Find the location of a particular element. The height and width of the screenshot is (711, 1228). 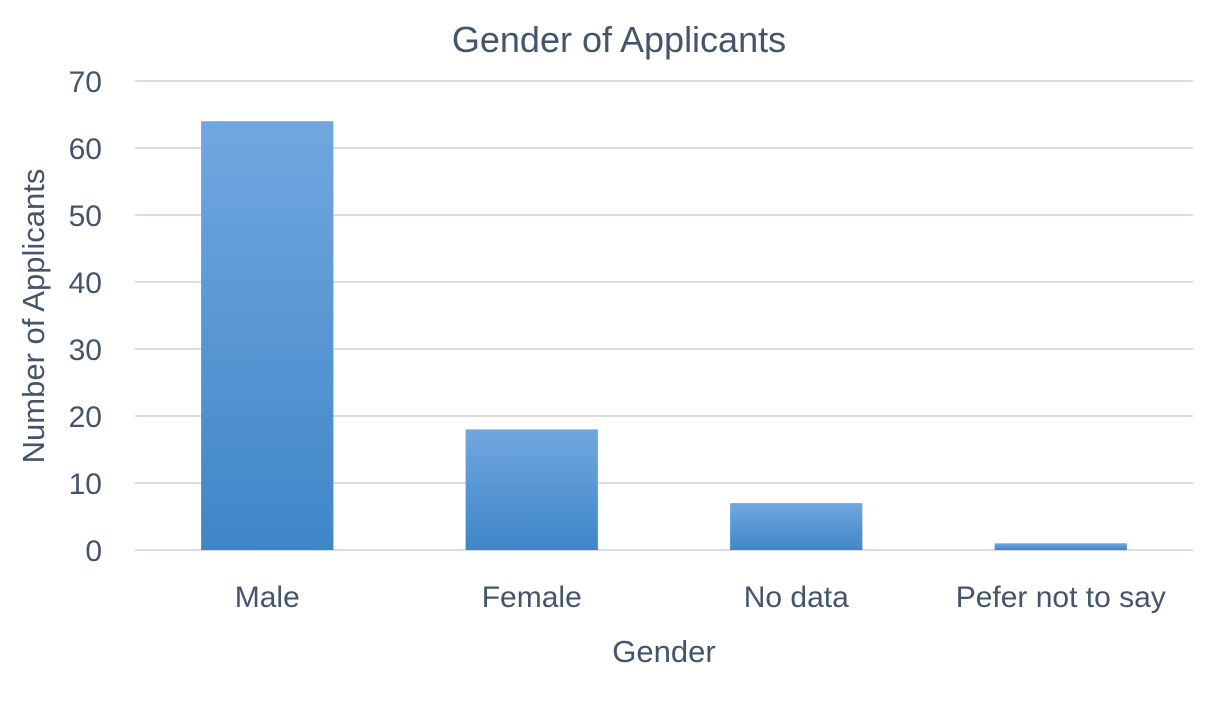

x-axis-title: Gender is located at coordinates (663, 651).